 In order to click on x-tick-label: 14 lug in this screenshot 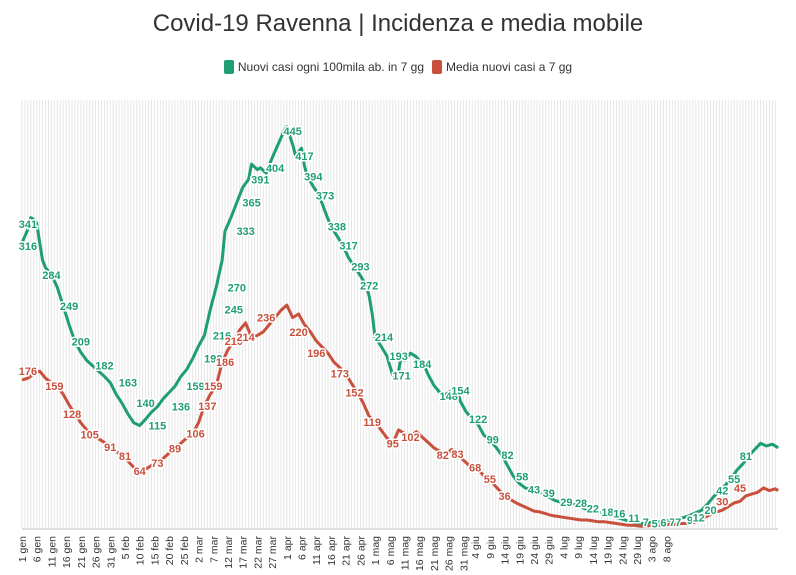, I will do `click(594, 550)`.